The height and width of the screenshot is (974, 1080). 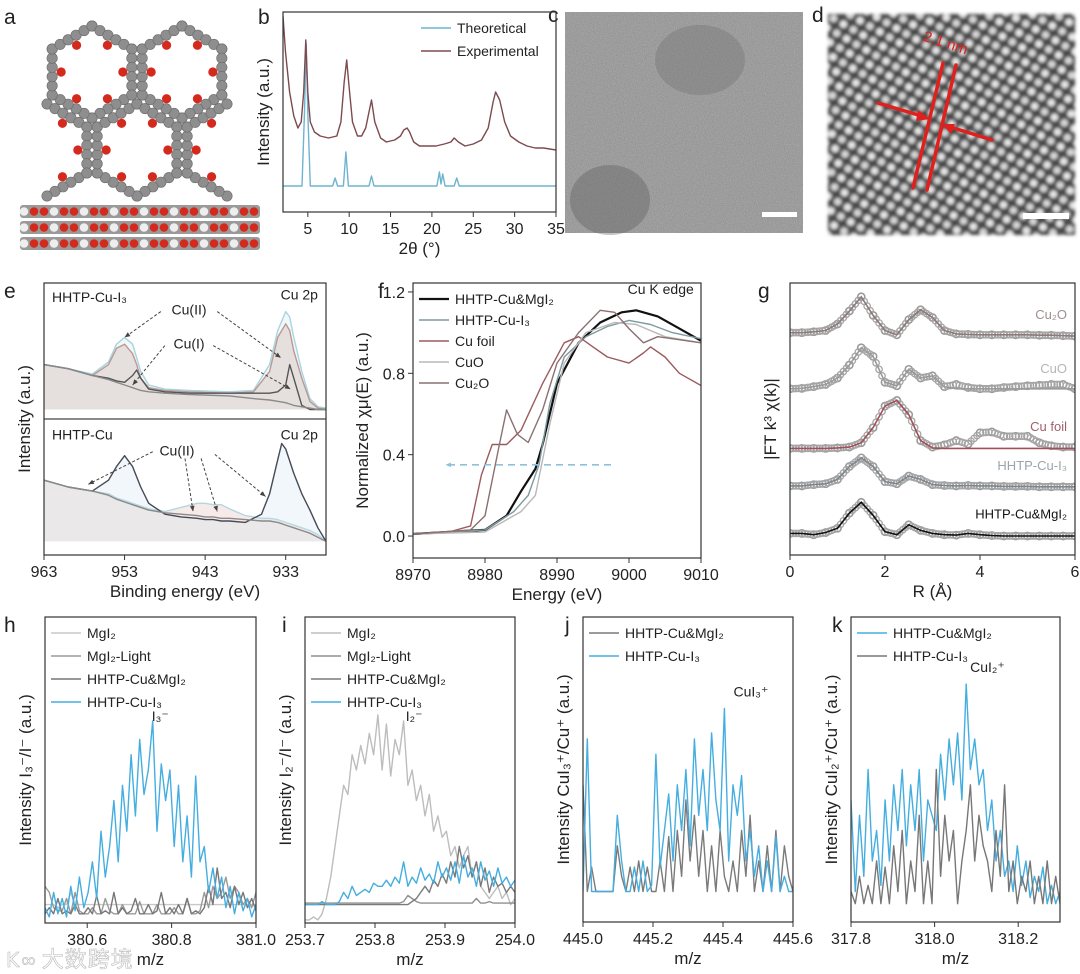 I want to click on series-line-hhtp-cu-i-cu-ii-fit, so click(x=185, y=367).